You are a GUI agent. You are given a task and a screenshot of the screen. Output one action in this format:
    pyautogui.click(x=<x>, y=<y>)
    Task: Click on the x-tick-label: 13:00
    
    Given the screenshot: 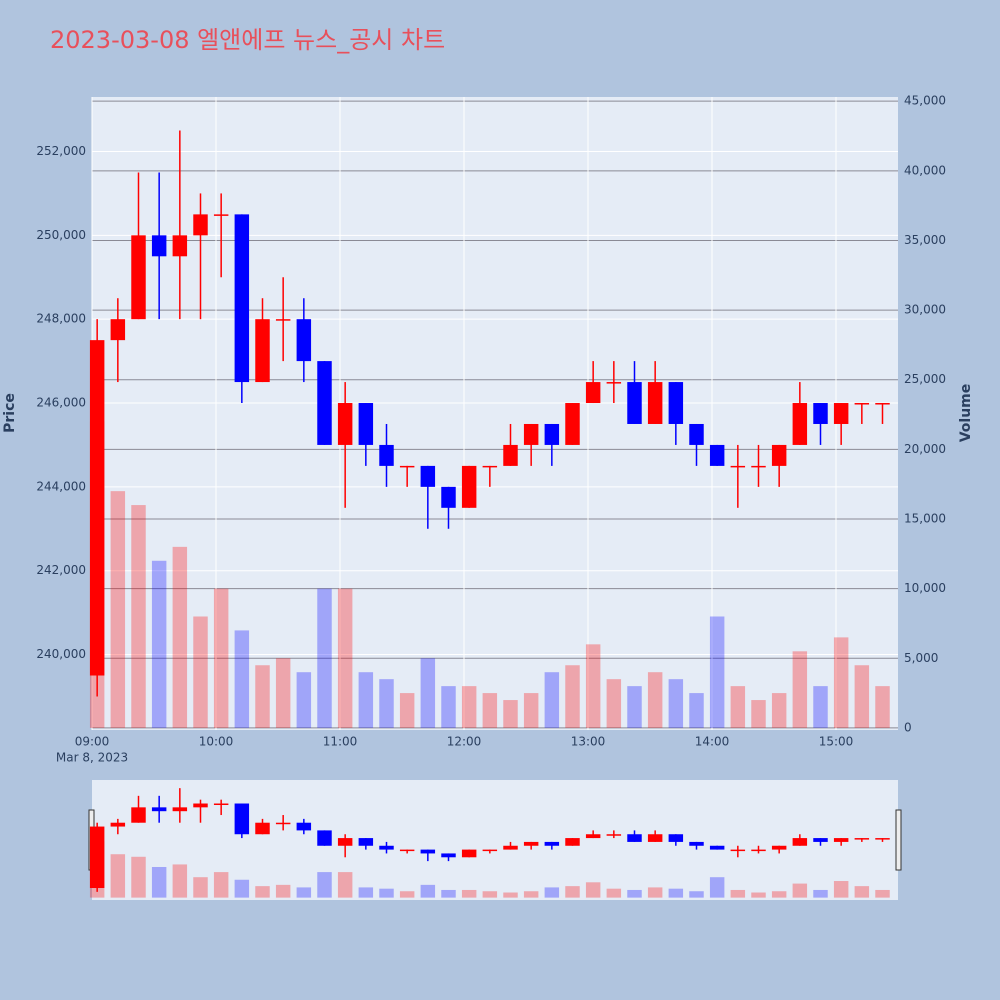 What is the action you would take?
    pyautogui.click(x=588, y=742)
    